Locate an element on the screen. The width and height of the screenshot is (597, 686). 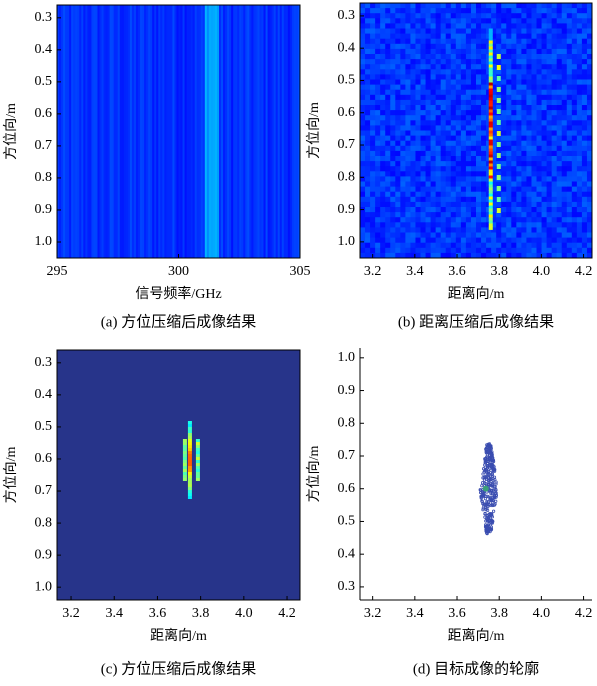
x-tick-label: 3.2 is located at coordinates (373, 613).